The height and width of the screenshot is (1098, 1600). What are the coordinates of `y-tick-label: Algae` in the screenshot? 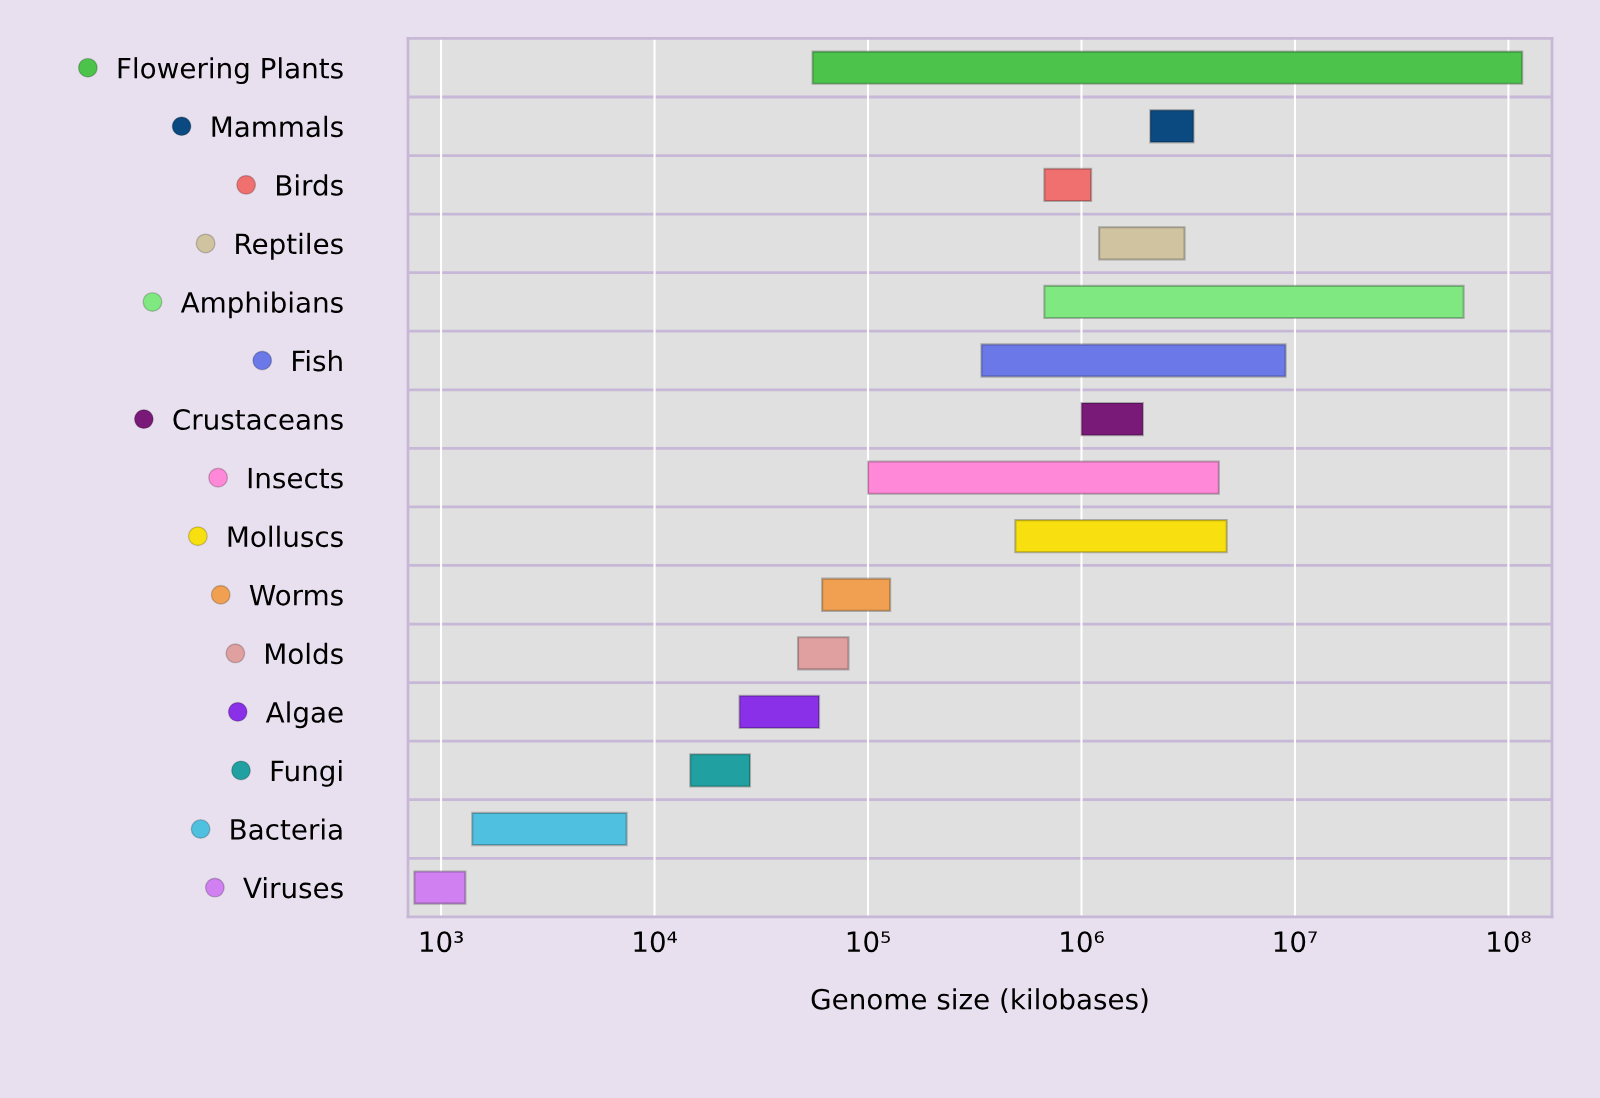 It's located at (304, 715).